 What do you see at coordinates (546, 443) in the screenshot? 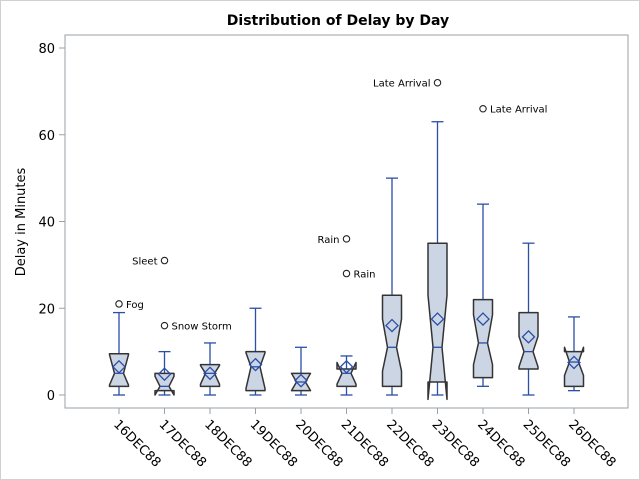
I see `x-tick-label: 25DEC88` at bounding box center [546, 443].